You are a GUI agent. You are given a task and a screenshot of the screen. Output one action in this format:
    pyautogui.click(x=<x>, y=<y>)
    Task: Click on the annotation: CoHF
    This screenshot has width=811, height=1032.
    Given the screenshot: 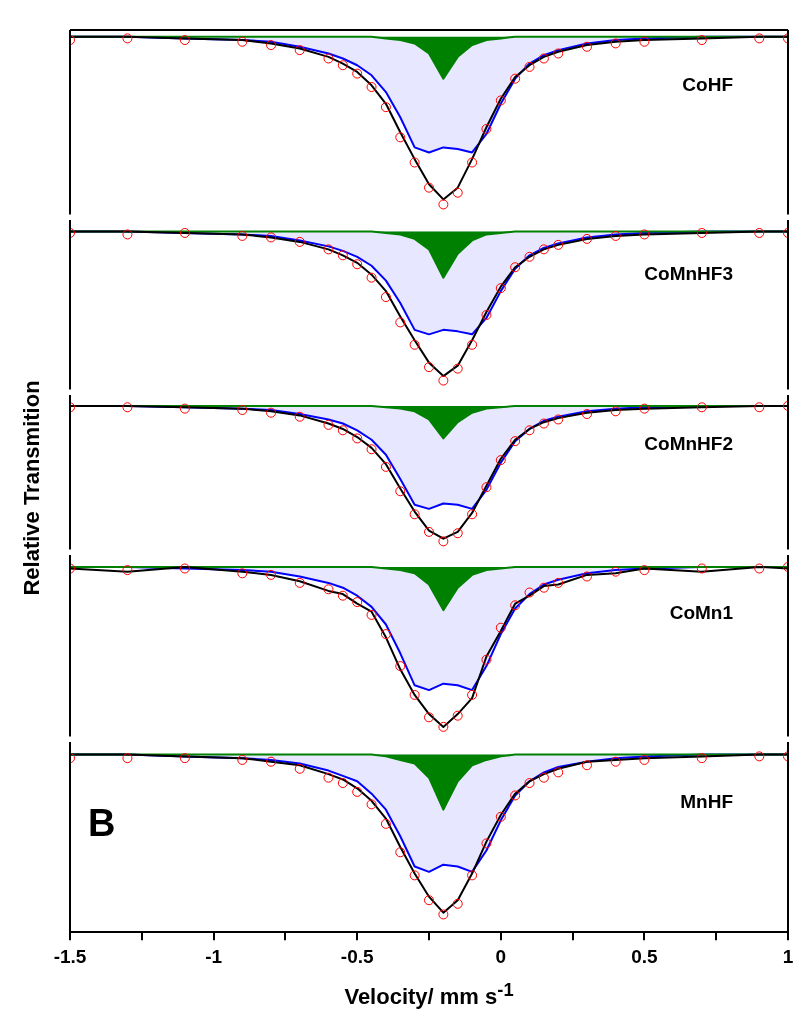 What is the action you would take?
    pyautogui.click(x=707, y=84)
    